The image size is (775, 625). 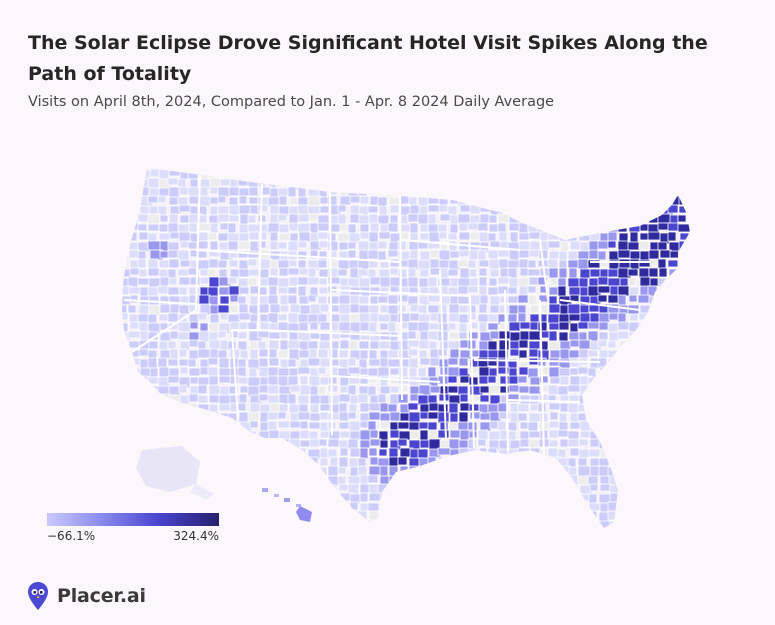 What do you see at coordinates (133, 528) in the screenshot?
I see `color-legend: −66.1% 324.4%` at bounding box center [133, 528].